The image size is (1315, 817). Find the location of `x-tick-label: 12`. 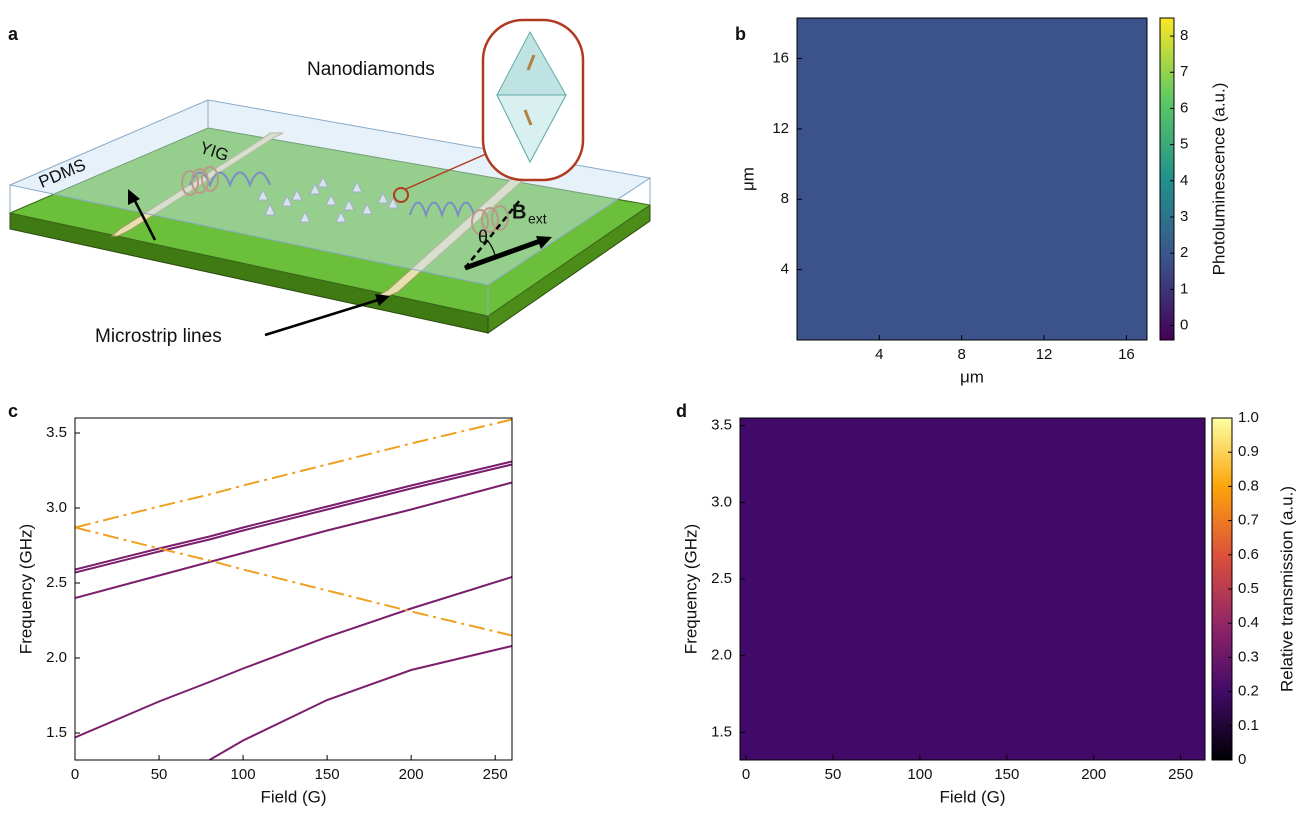

x-tick-label: 12 is located at coordinates (1044, 354).